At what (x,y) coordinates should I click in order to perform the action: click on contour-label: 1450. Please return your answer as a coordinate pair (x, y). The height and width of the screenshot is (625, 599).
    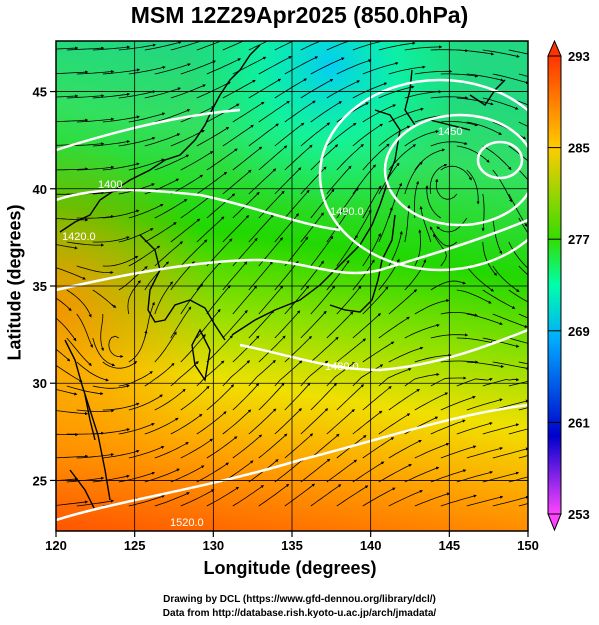
    Looking at the image, I should click on (450, 132).